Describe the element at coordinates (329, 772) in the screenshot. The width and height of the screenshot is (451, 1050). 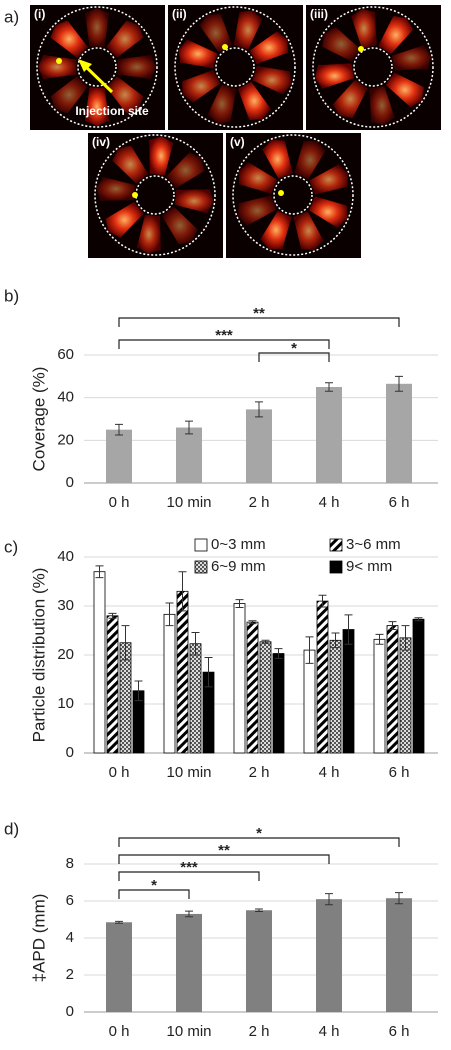
I see `x-tick-label: 4 h` at that location.